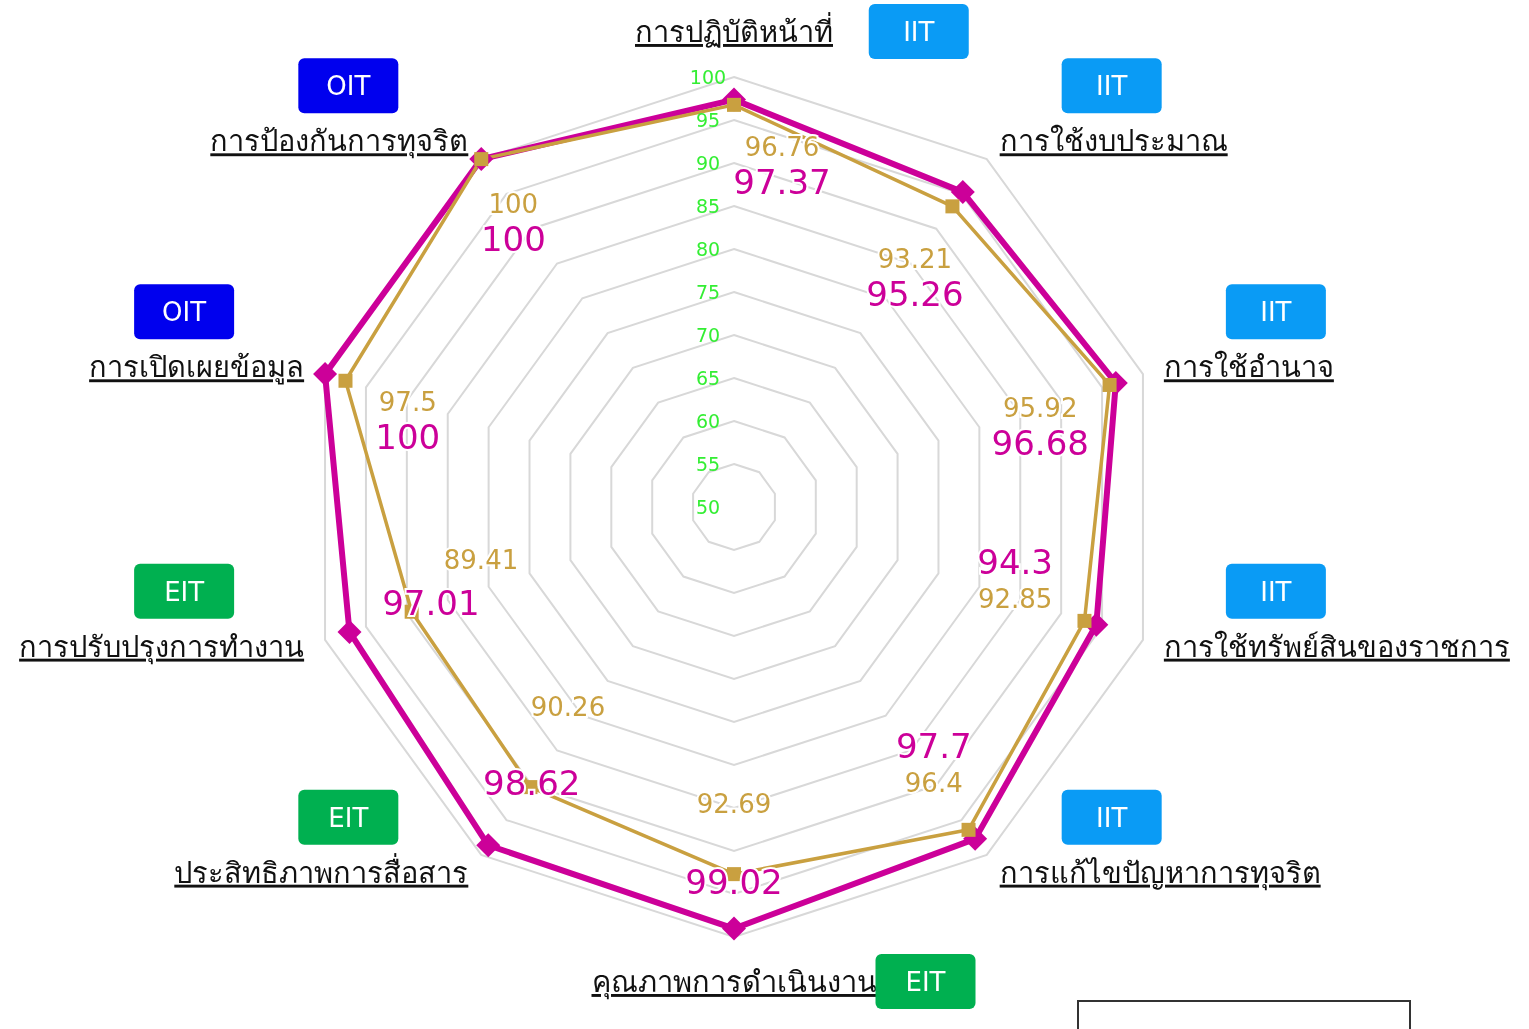 This screenshot has width=1529, height=1029. What do you see at coordinates (708, 507) in the screenshot?
I see `y-tick-label: 50` at bounding box center [708, 507].